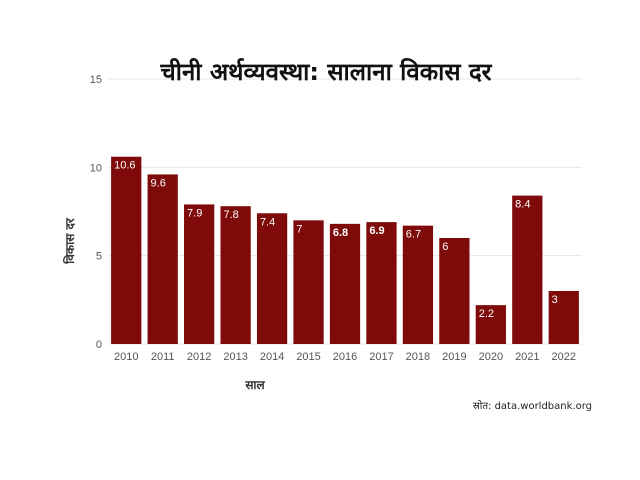 Image resolution: width=640 pixels, height=480 pixels. What do you see at coordinates (522, 205) in the screenshot?
I see `bar-value-label: 8.4` at bounding box center [522, 205].